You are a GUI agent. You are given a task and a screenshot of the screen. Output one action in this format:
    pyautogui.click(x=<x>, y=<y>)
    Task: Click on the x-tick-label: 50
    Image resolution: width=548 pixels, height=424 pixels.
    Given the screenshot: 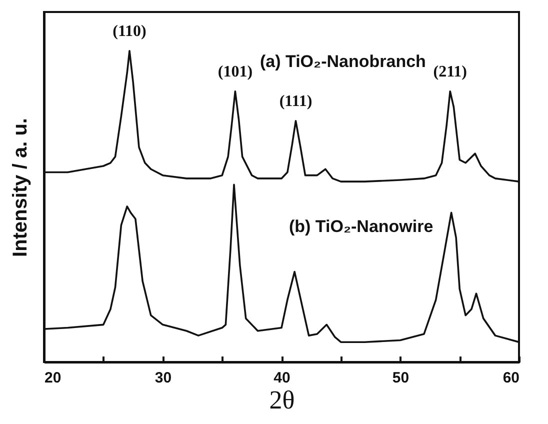 What is the action you would take?
    pyautogui.click(x=401, y=378)
    